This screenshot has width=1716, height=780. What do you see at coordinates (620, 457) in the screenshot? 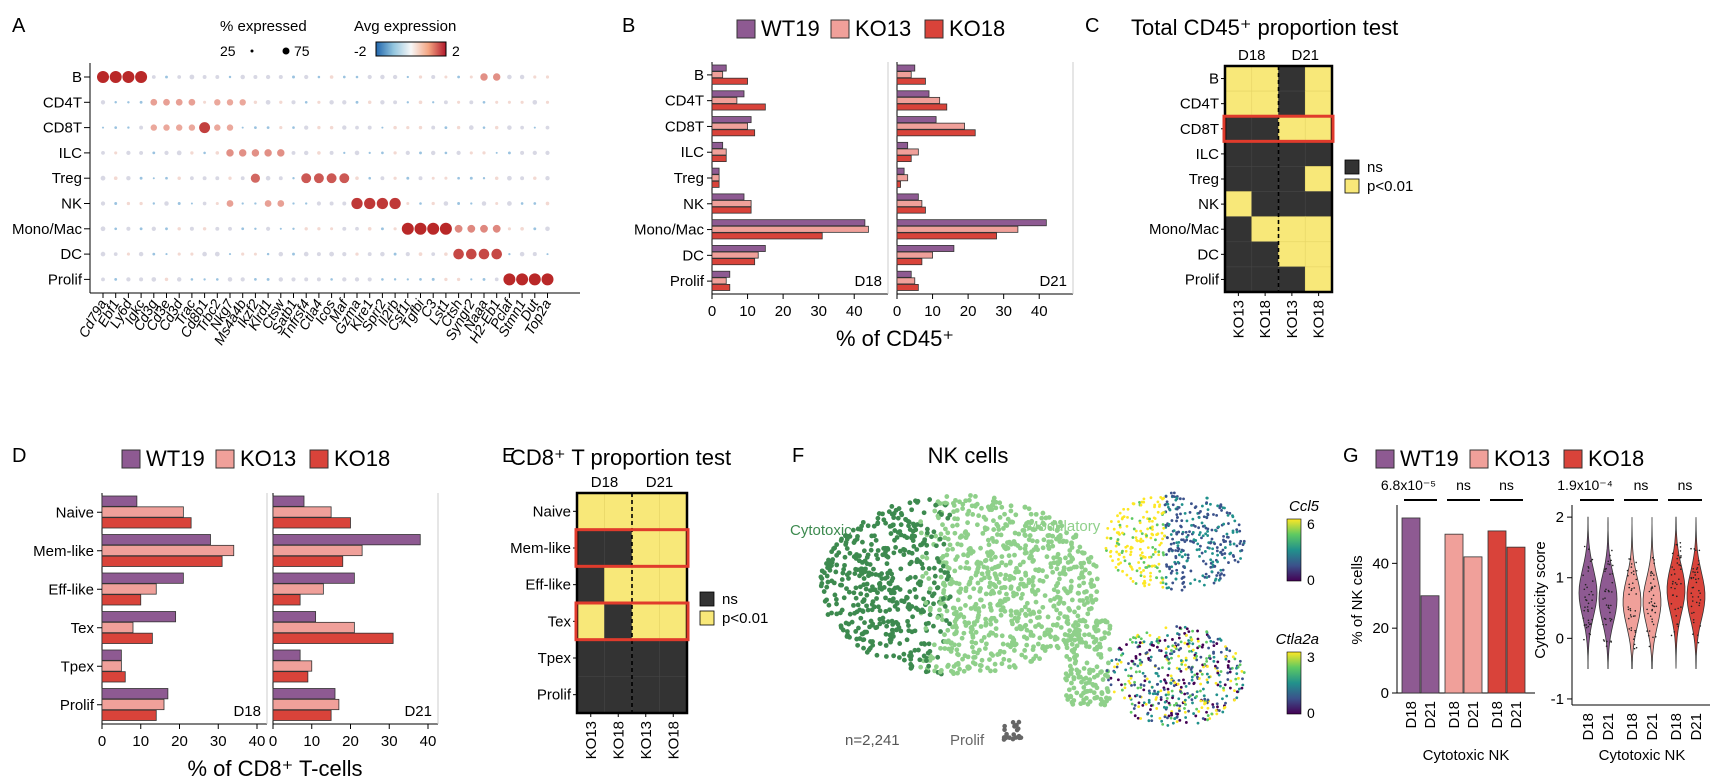
I see `panel-e-title: CD8⁺ T proportion test` at bounding box center [620, 457].